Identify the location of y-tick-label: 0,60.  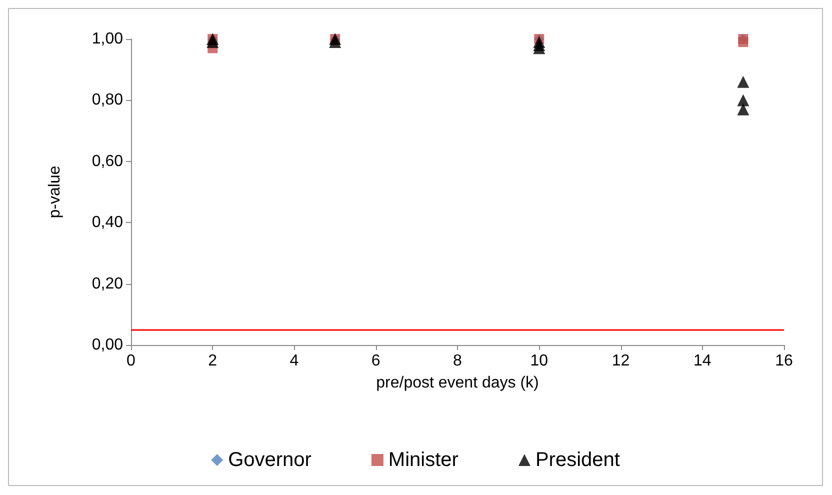
(108, 161).